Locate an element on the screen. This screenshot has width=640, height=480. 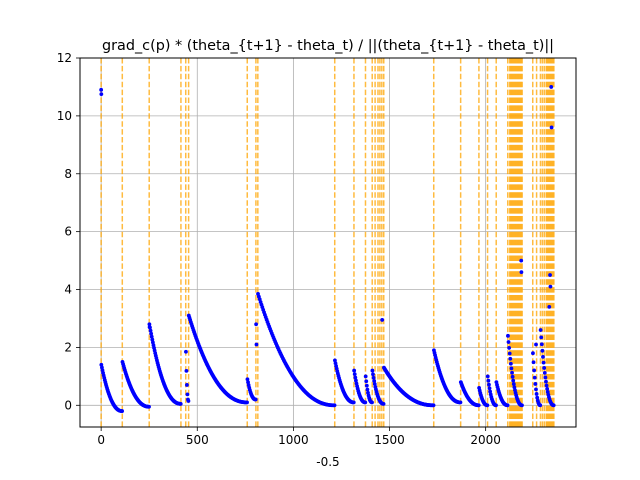
x-tick-label: 2000 is located at coordinates (485, 440).